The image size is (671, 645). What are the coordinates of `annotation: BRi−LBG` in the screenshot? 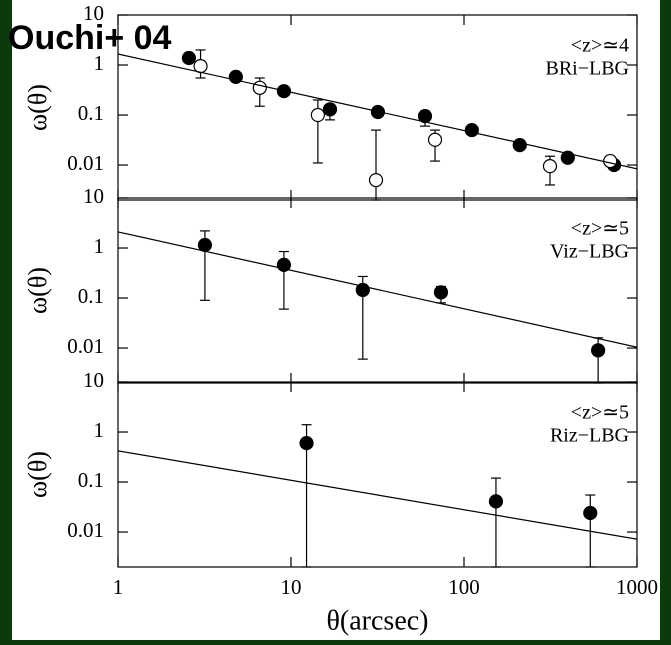 It's located at (587, 69).